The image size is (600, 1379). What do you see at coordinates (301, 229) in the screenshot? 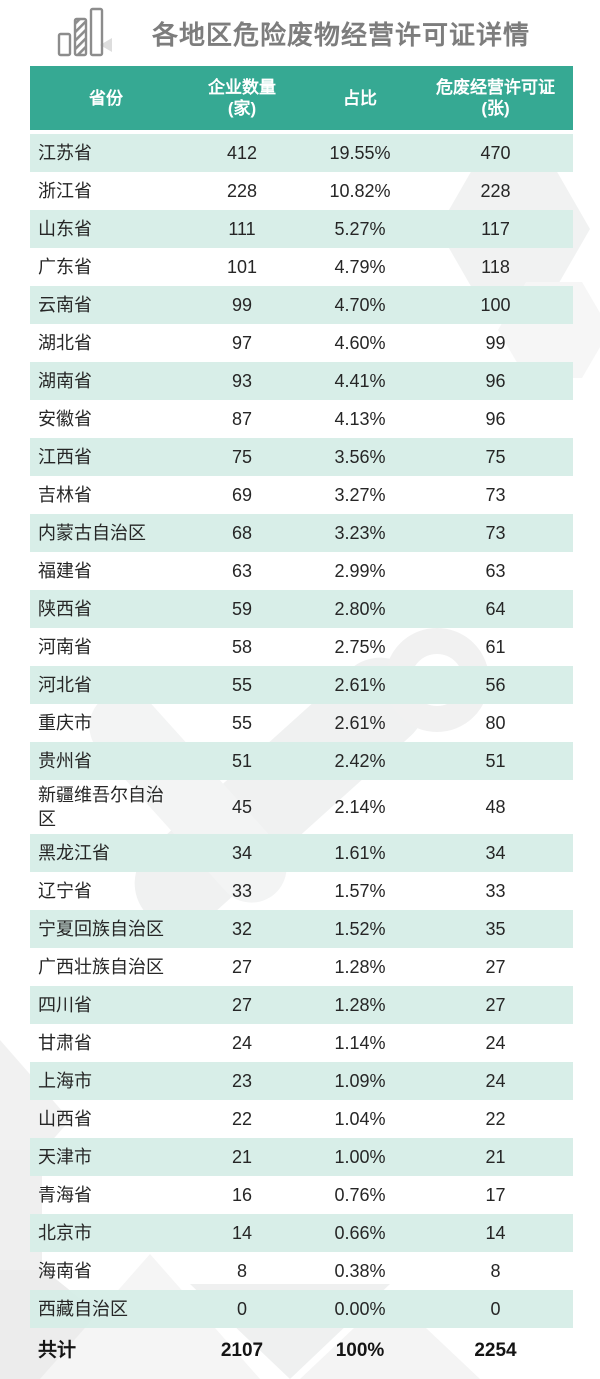
I see `table-row: 山东省 111 5.27% 117` at bounding box center [301, 229].